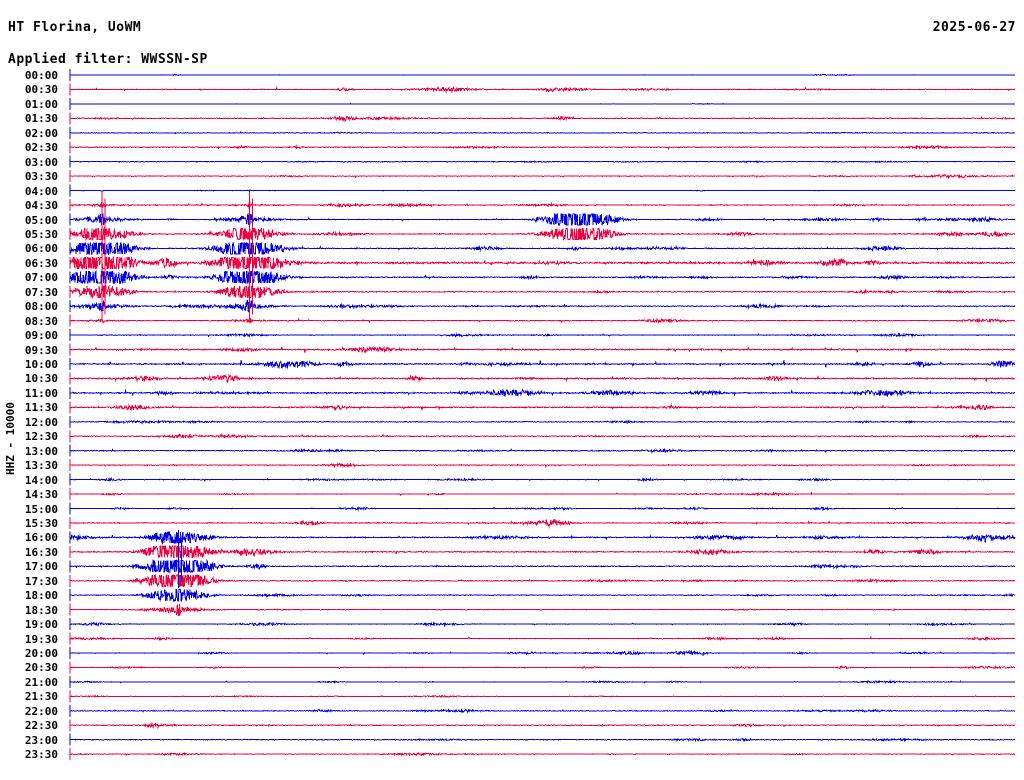 The image size is (1024, 780). I want to click on time-axis-label: 11:00, so click(41, 393).